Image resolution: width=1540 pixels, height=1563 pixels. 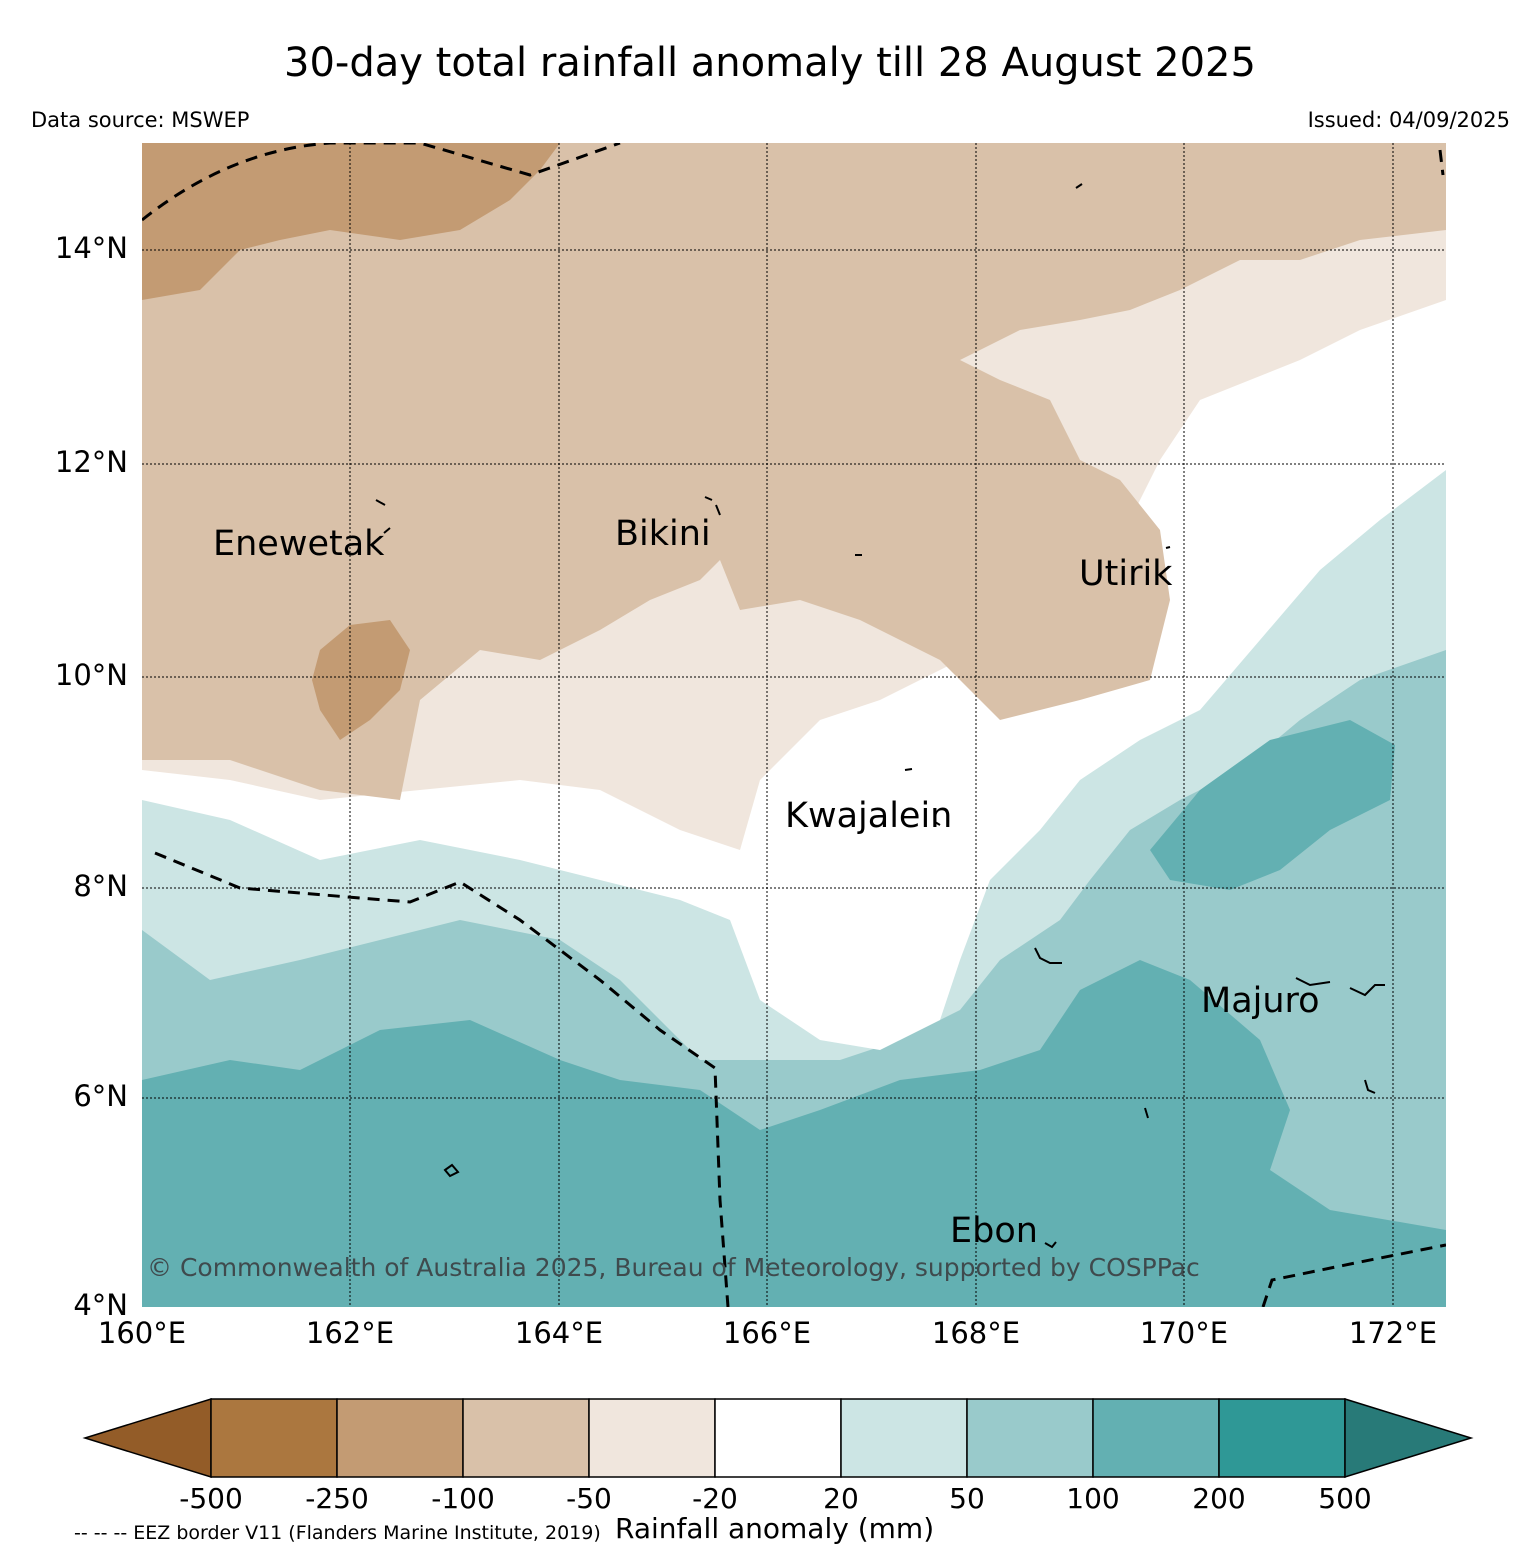 I want to click on place-label-kwajalein: Kwajalein, so click(x=869, y=816).